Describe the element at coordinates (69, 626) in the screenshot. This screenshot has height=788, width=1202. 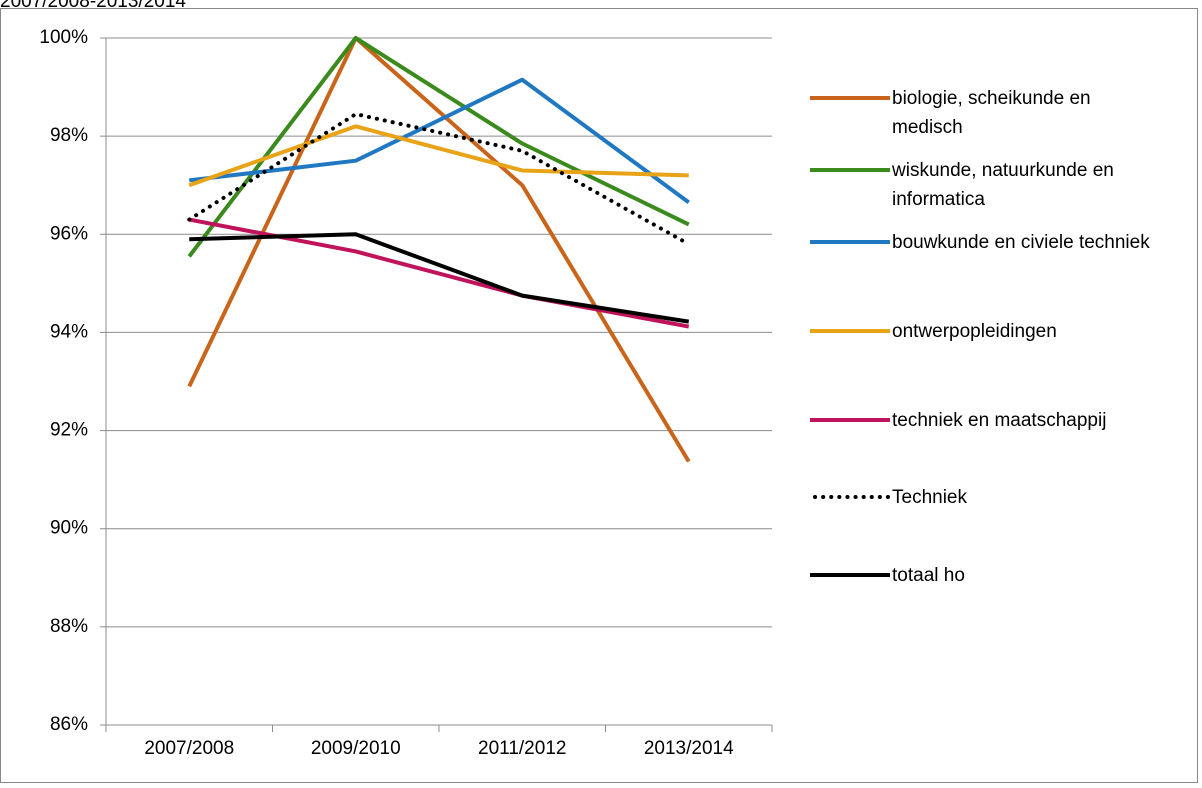
I see `y-tick-label: 88%` at that location.